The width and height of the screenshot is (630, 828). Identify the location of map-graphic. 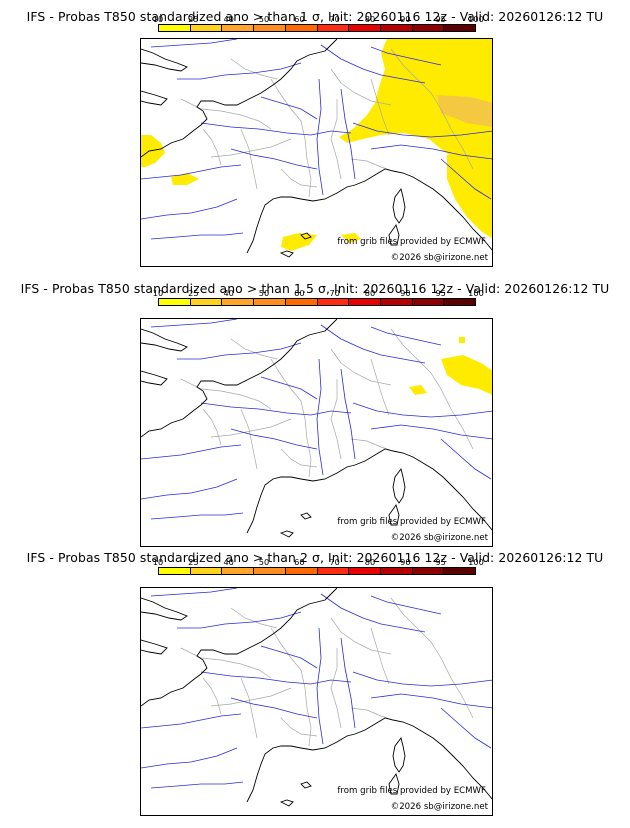
(316, 148).